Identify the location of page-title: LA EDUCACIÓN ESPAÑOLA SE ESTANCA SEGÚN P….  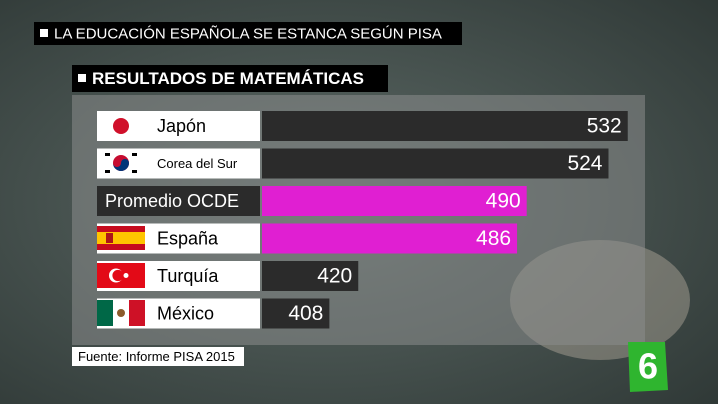
(248, 34).